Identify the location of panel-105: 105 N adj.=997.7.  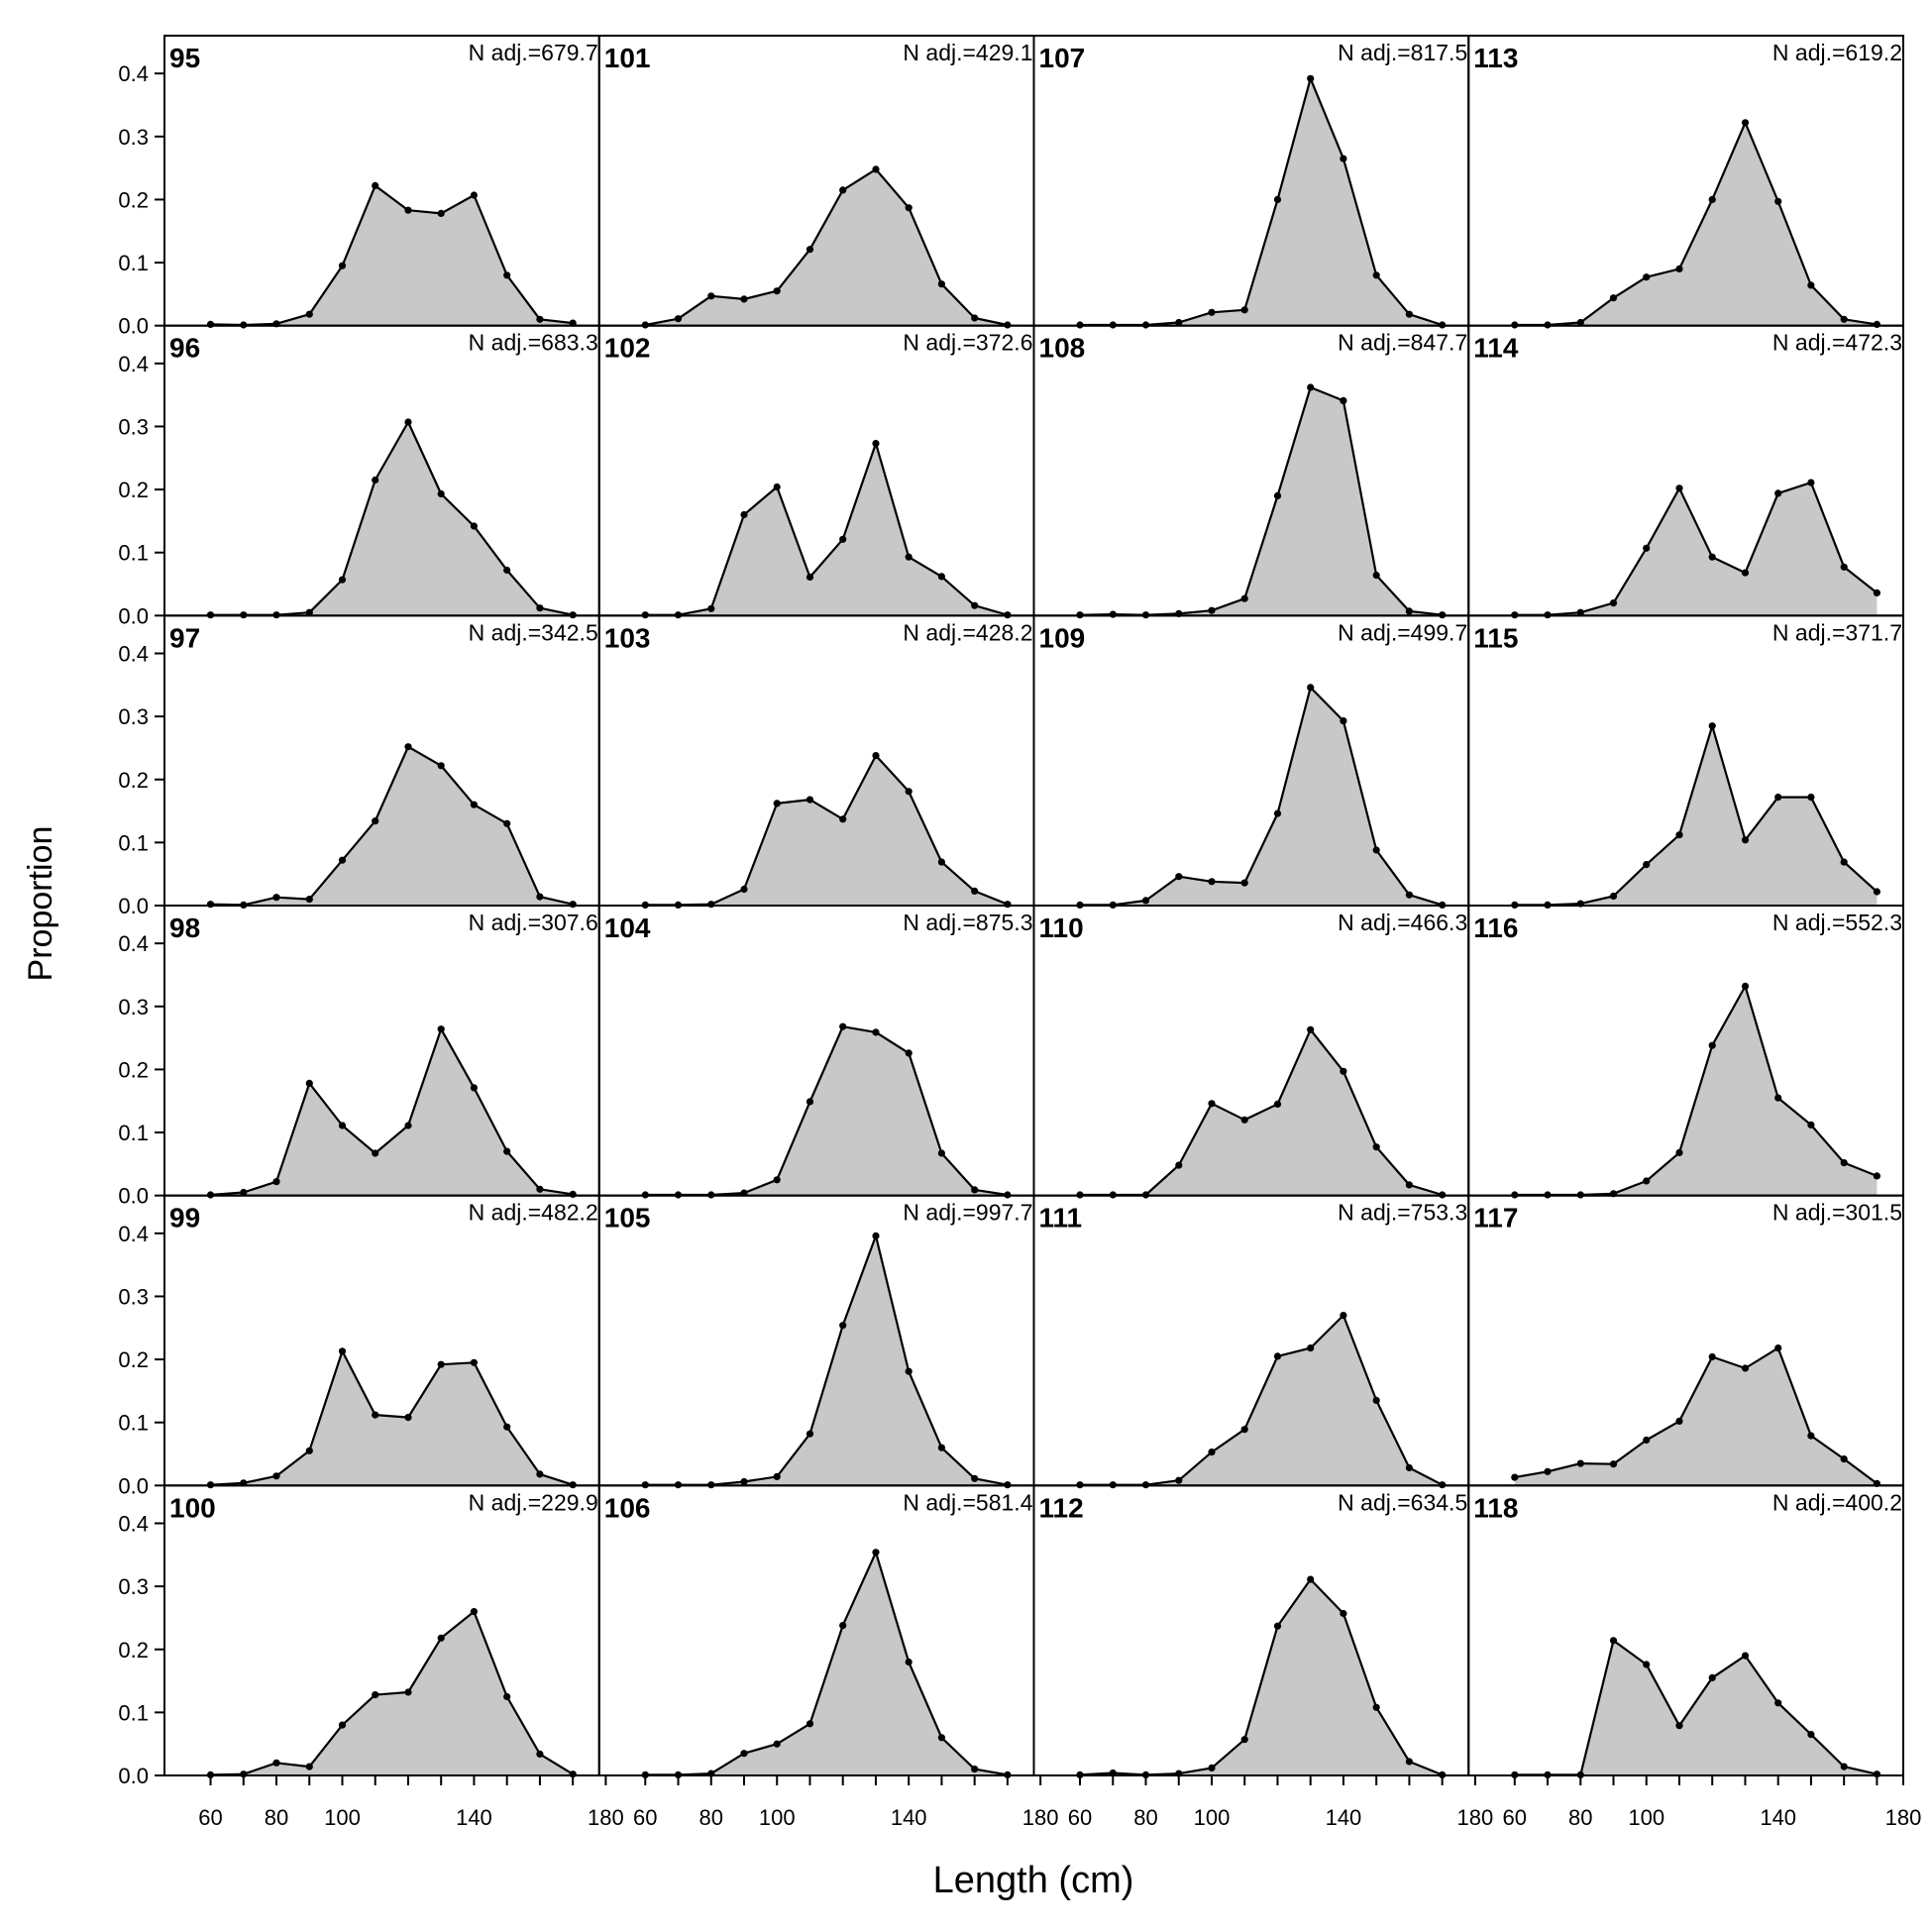
(816, 1342).